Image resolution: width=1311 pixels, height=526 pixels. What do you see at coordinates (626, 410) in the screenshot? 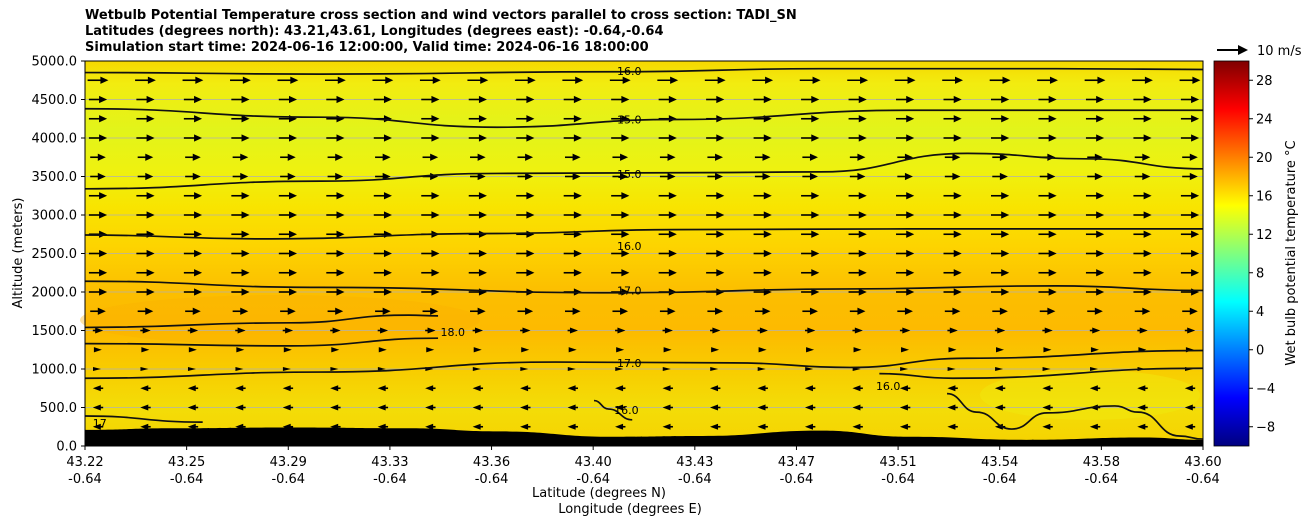
I see `contour-label: 16.0` at bounding box center [626, 410].